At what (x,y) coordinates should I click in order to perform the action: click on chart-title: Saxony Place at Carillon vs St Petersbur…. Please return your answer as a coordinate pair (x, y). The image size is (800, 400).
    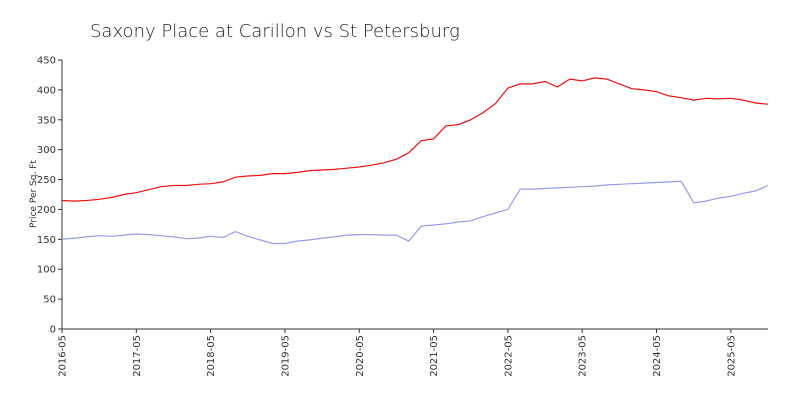
    Looking at the image, I should click on (275, 31).